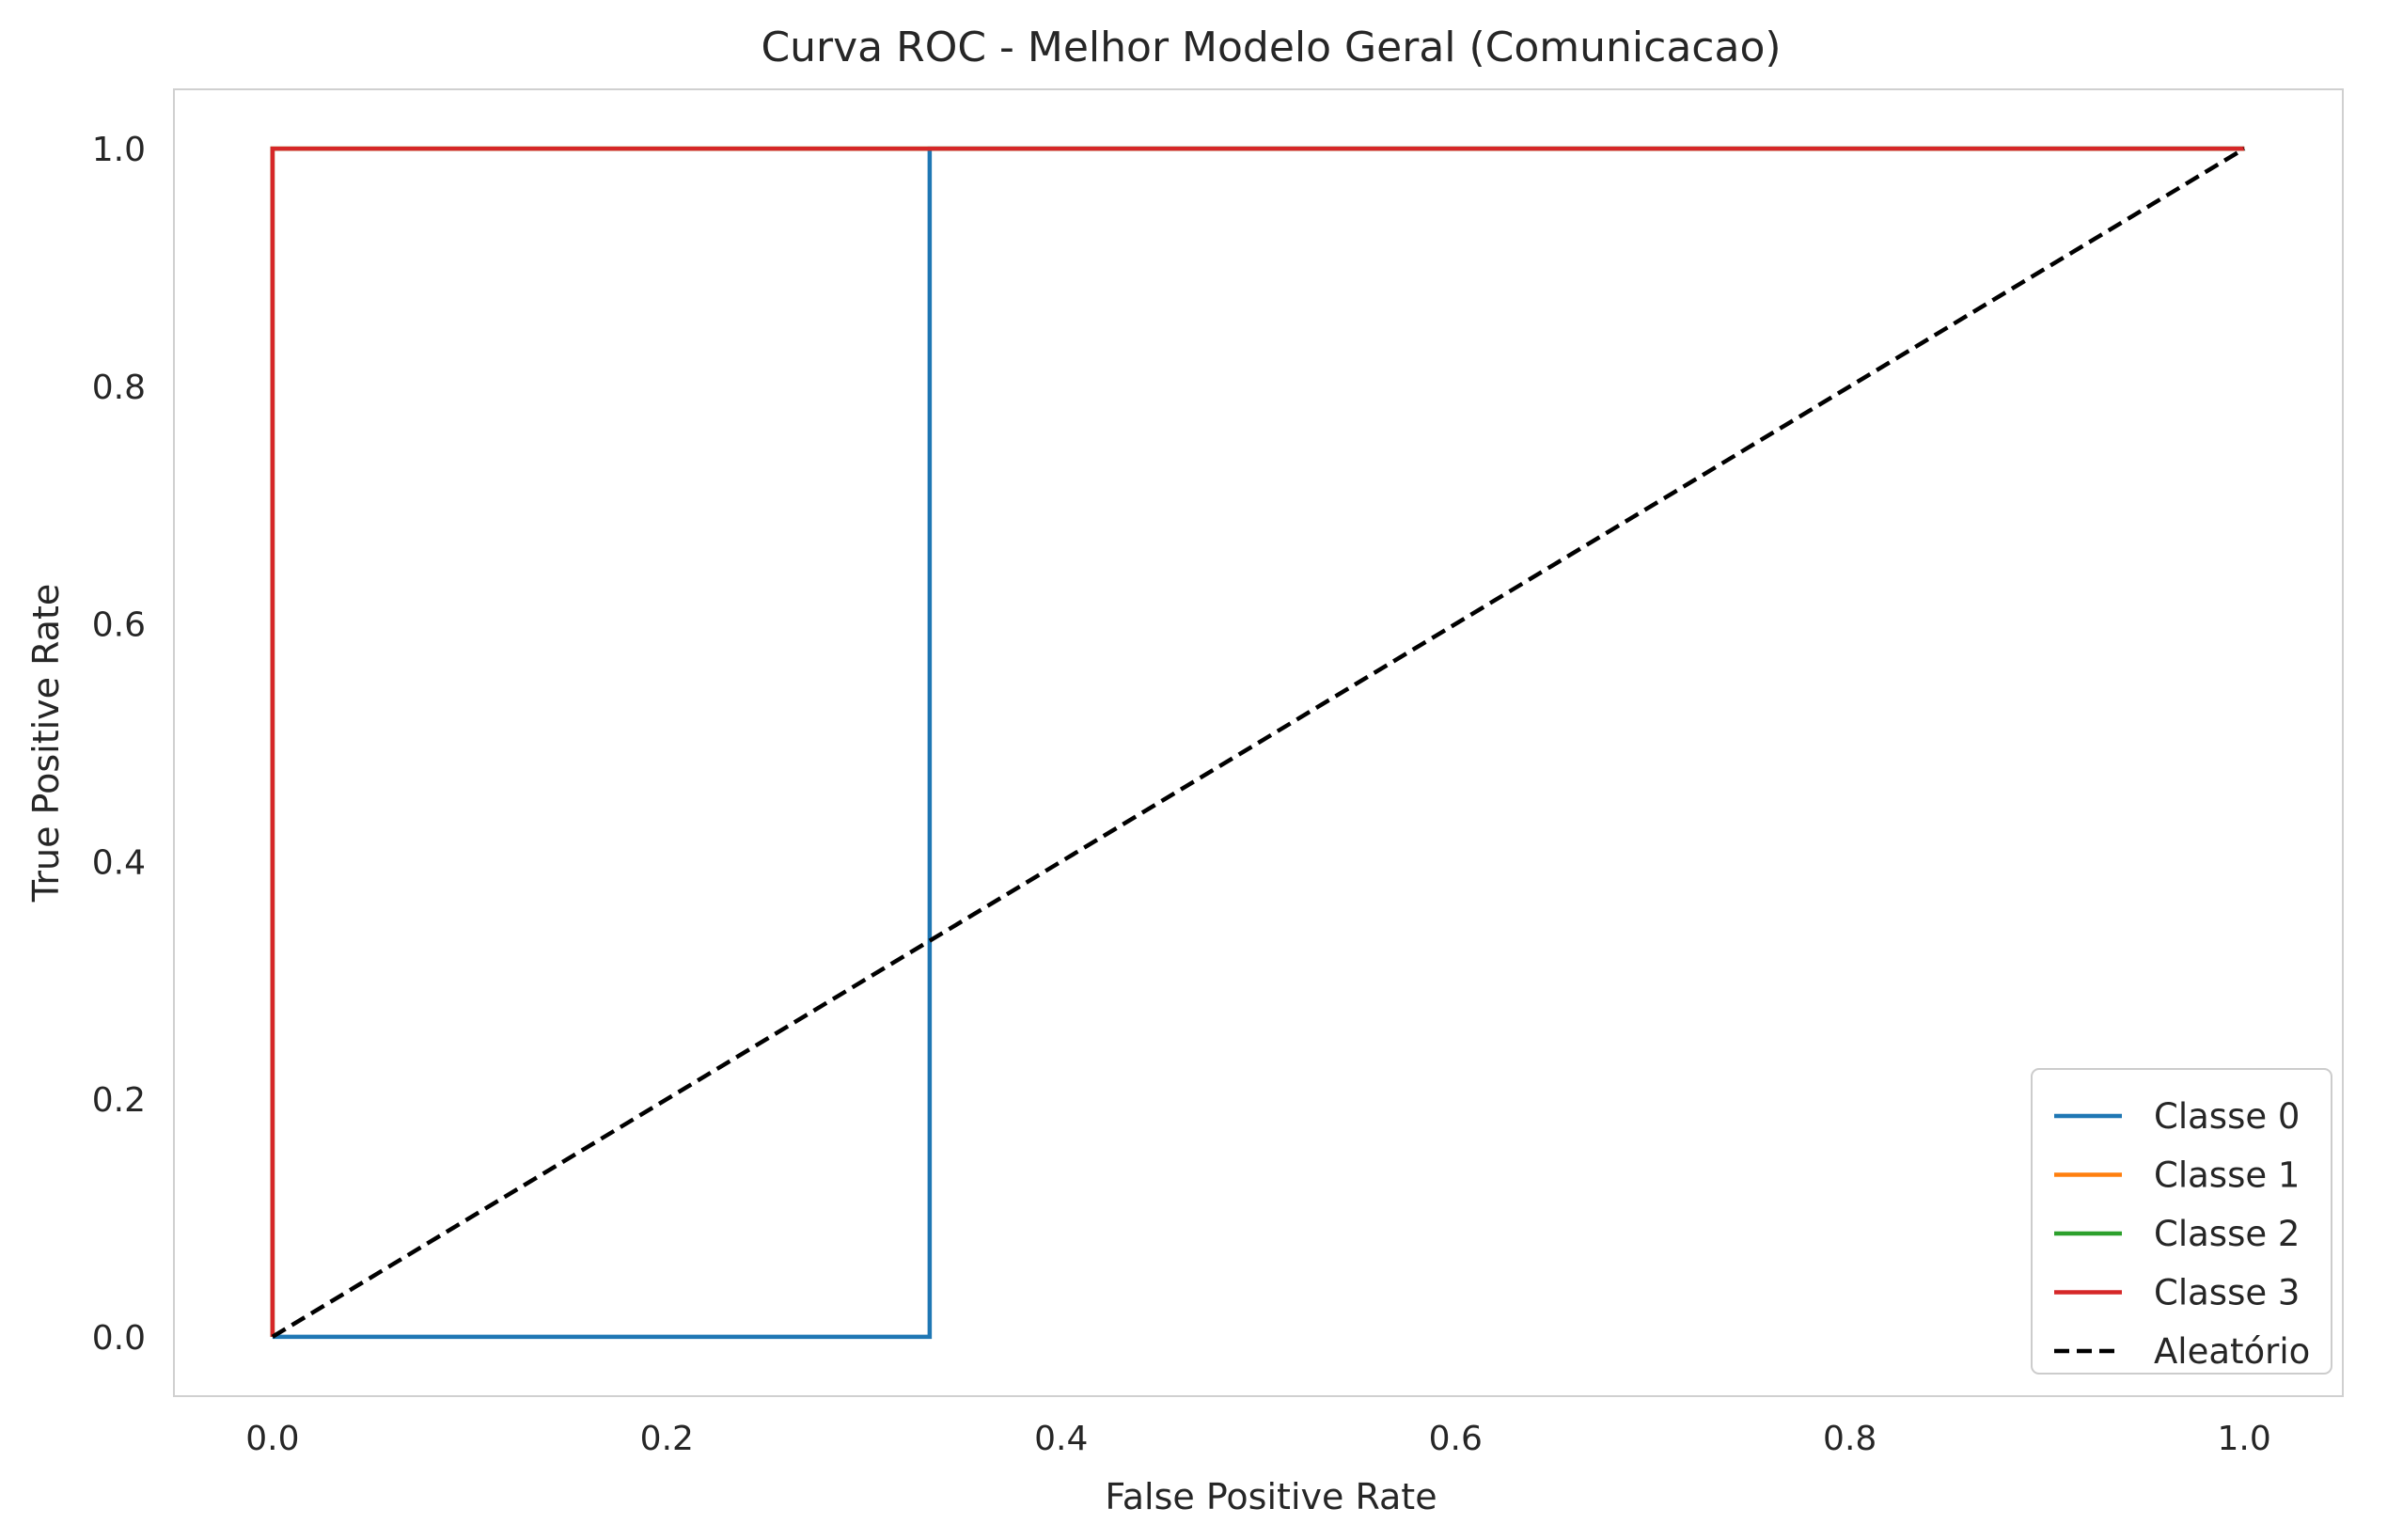 This screenshot has width=2387, height=1540. I want to click on legend-label: Classe 3, so click(2227, 1293).